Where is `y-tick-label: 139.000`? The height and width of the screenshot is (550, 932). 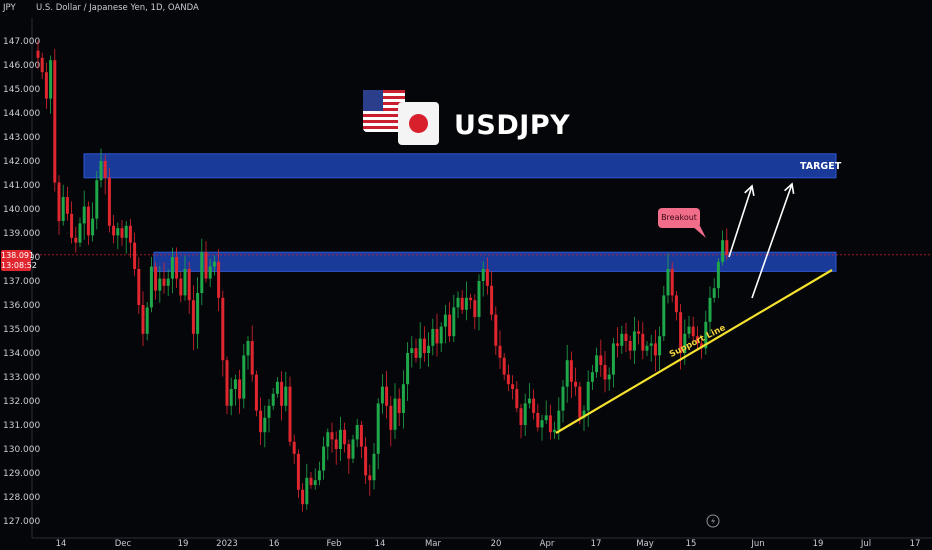 y-tick-label: 139.000 is located at coordinates (21, 234).